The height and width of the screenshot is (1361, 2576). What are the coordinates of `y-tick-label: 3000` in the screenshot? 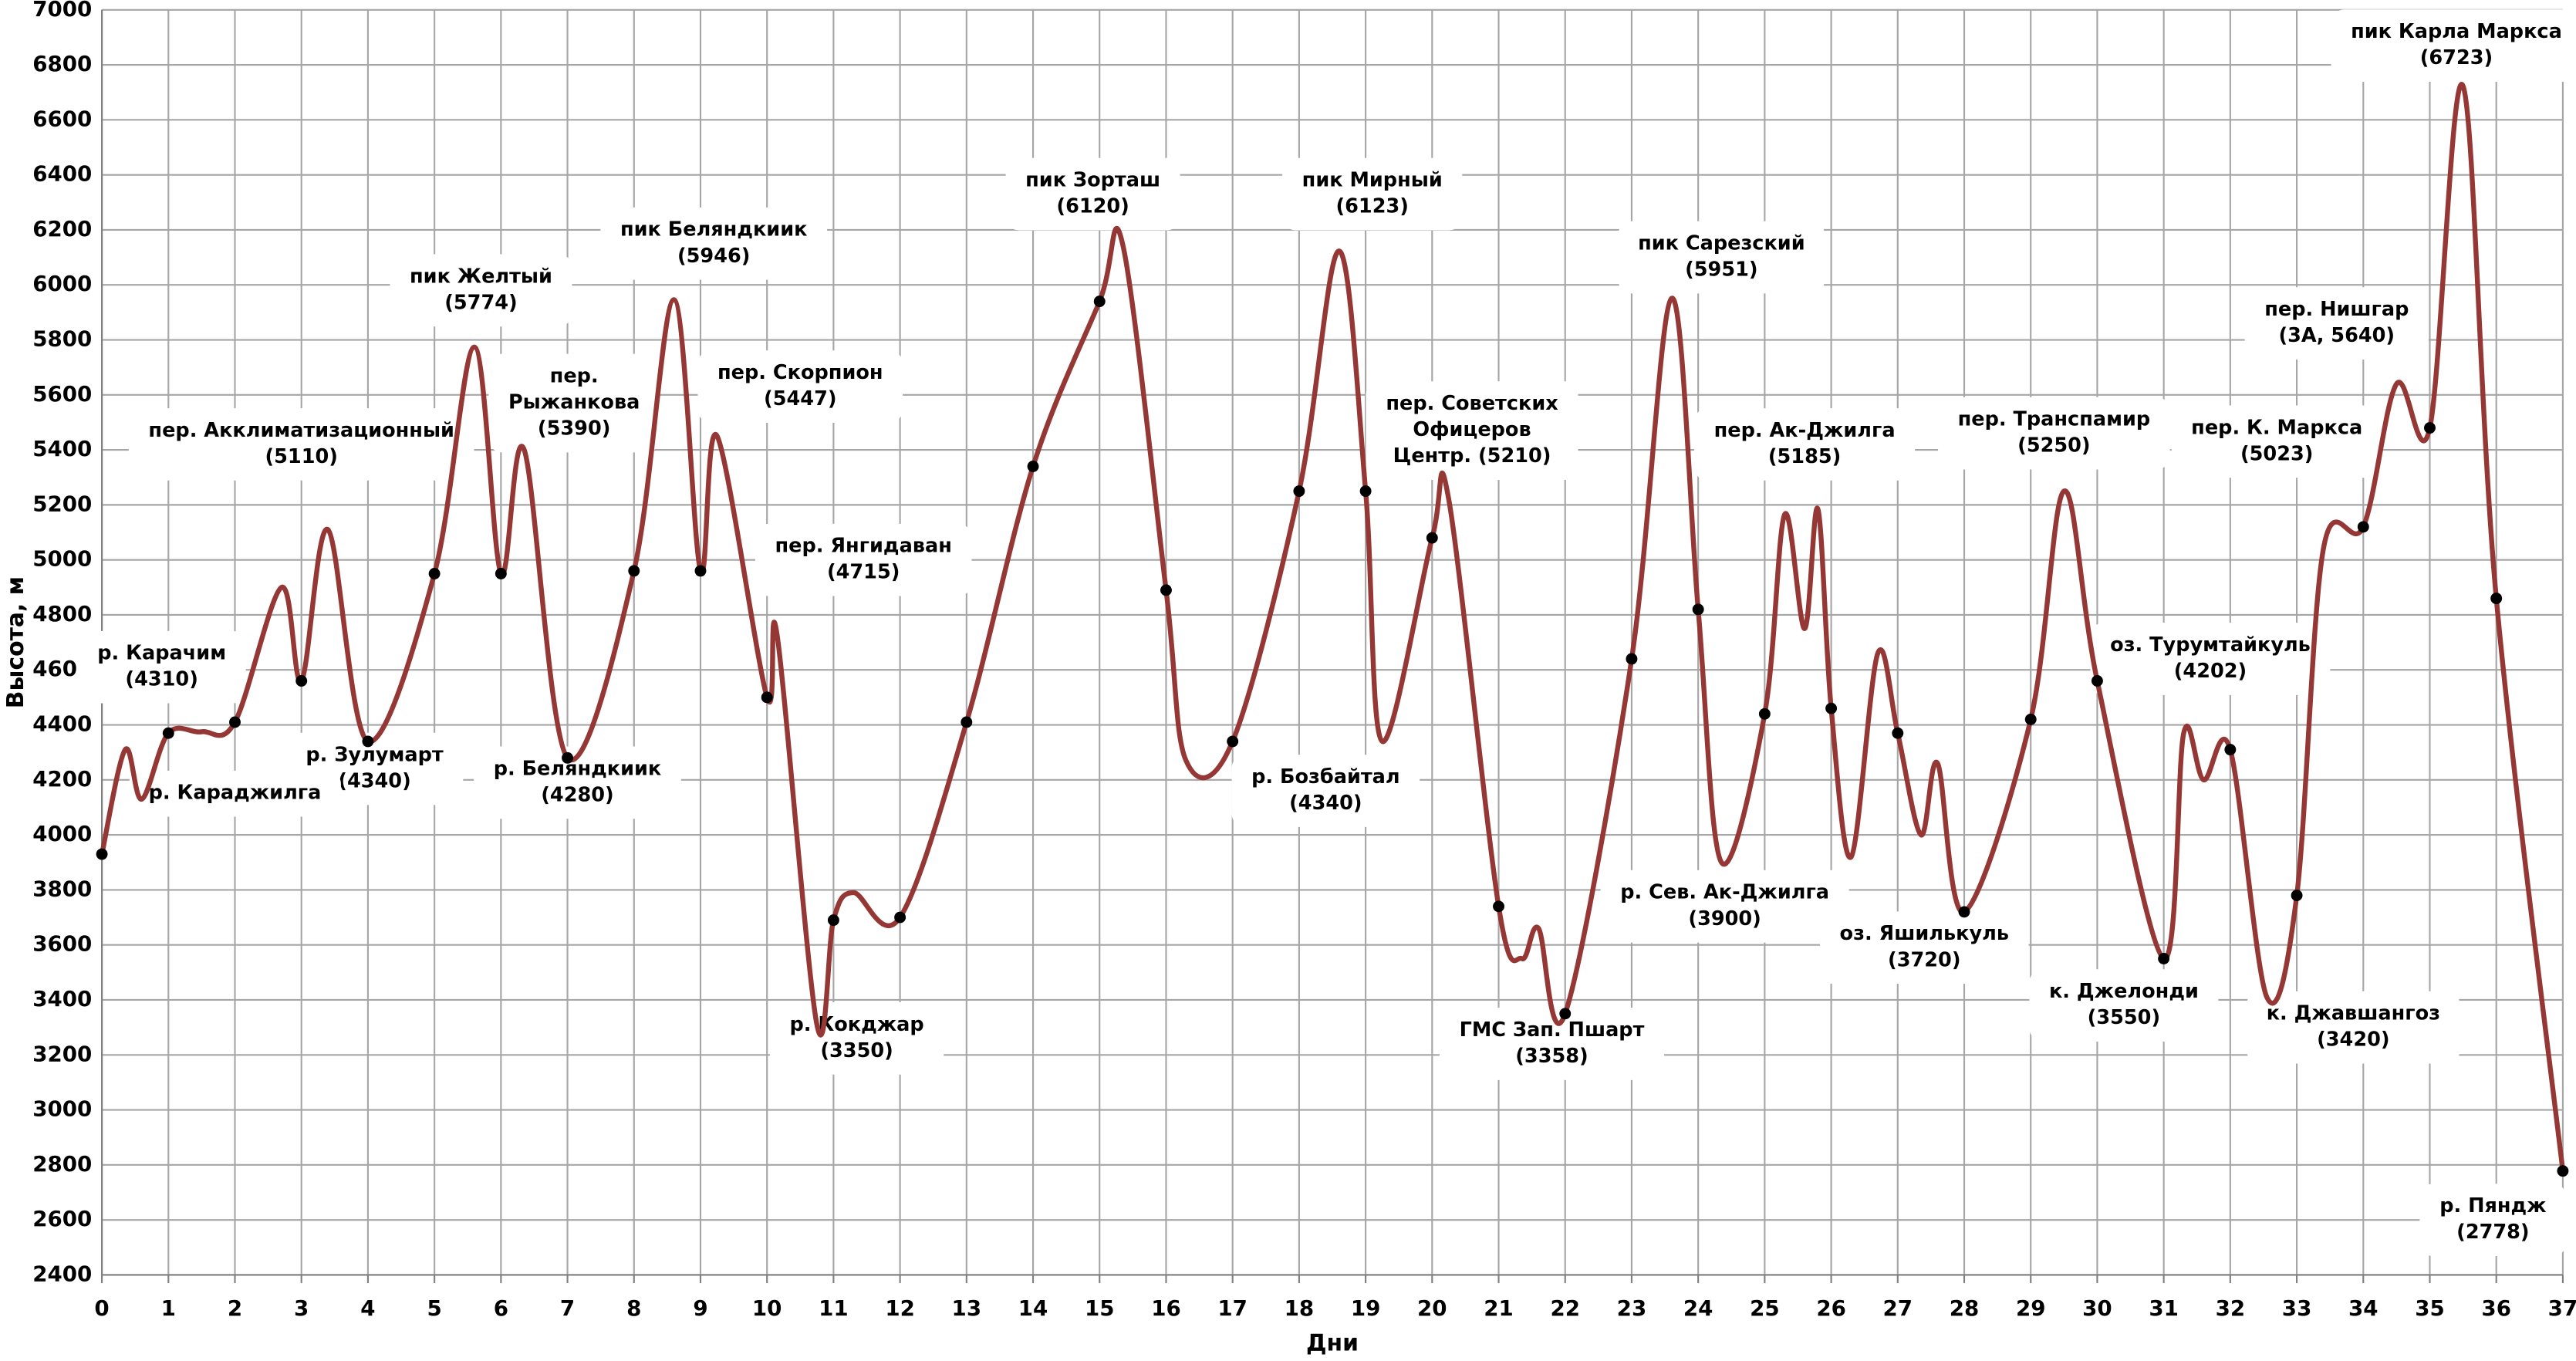 It's located at (62, 1109).